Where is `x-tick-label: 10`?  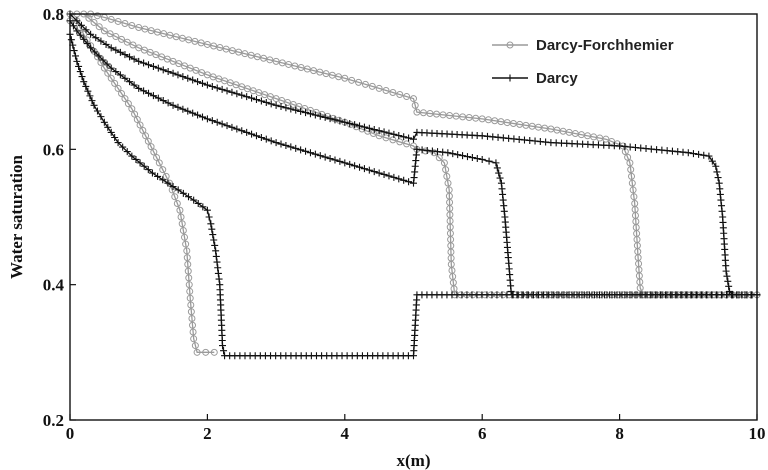
x-tick-label: 10 is located at coordinates (757, 433).